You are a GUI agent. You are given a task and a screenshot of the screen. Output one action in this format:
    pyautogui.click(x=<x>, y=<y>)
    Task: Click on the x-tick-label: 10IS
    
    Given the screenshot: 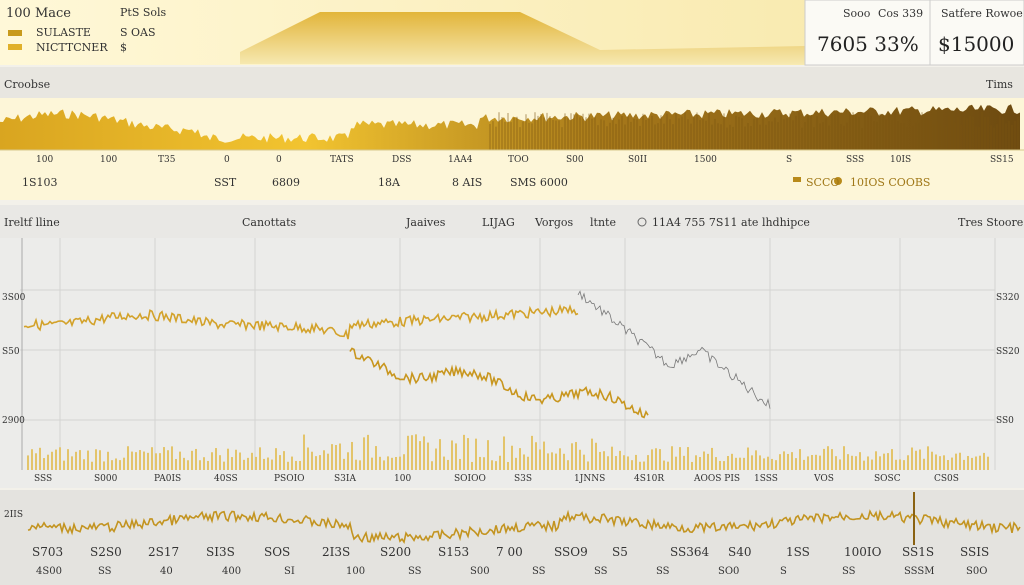 What is the action you would take?
    pyautogui.click(x=901, y=160)
    